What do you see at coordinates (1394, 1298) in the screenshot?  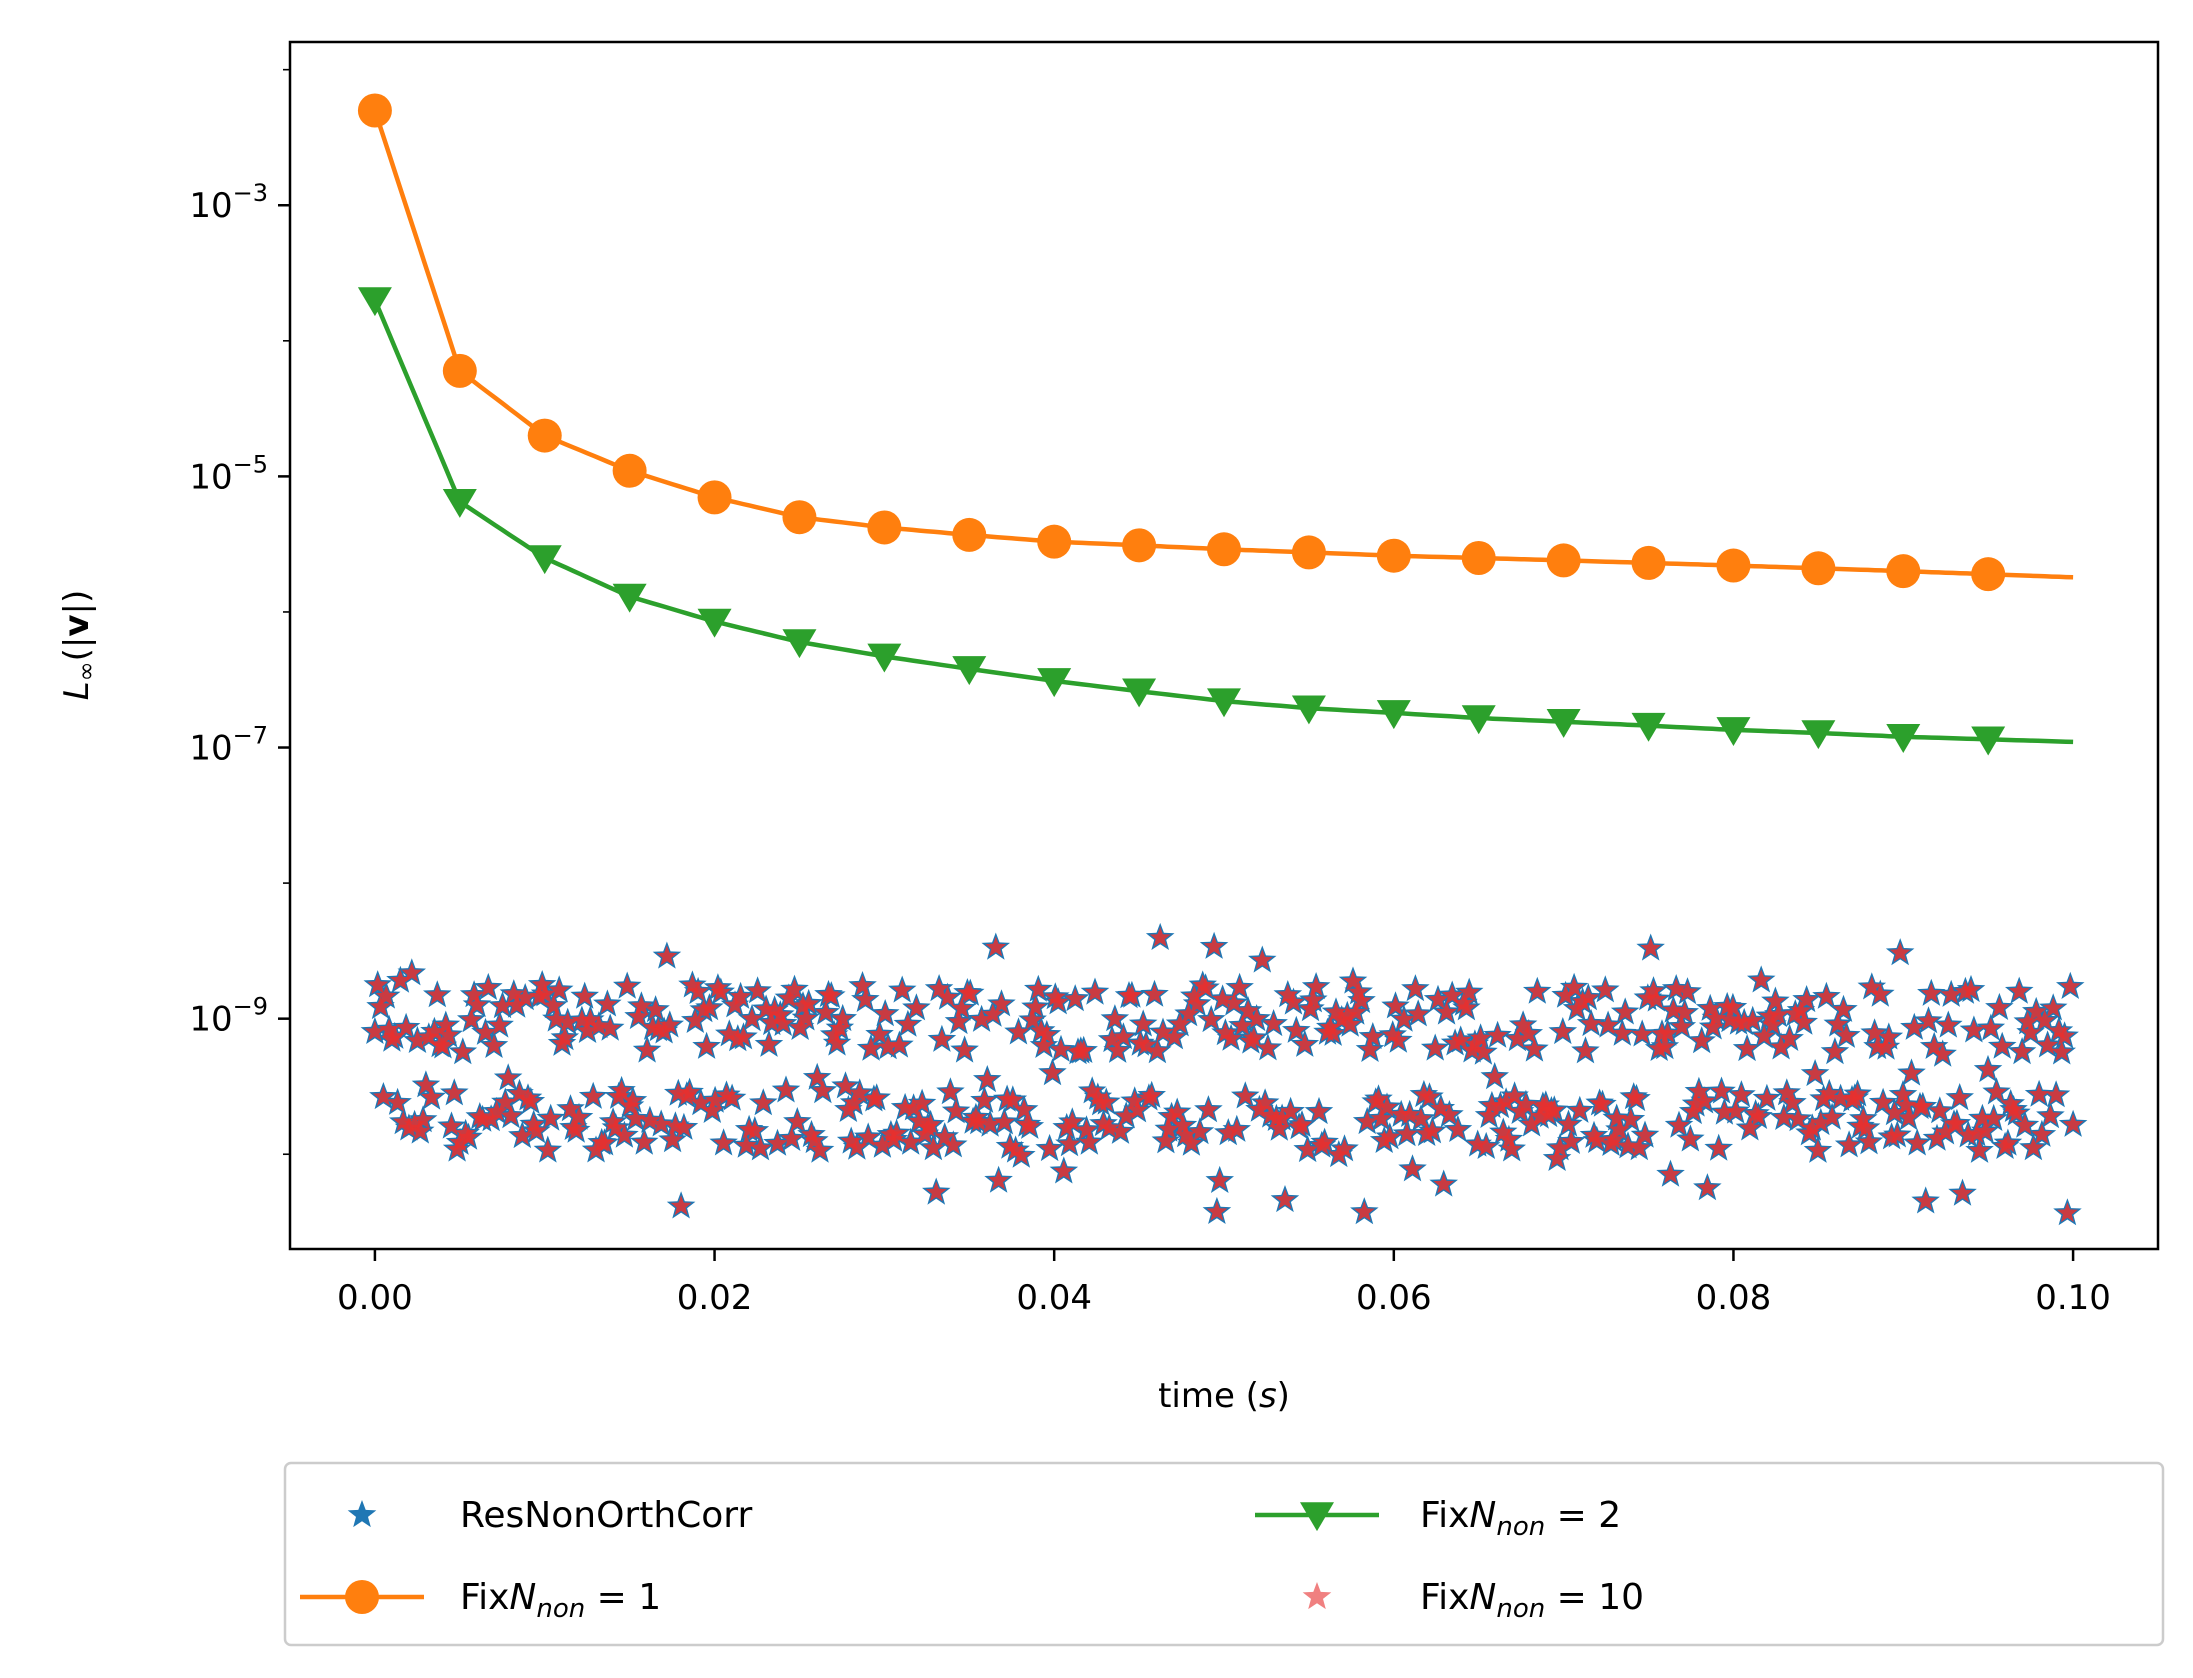 I see `x-tick-label: 0.06` at bounding box center [1394, 1298].